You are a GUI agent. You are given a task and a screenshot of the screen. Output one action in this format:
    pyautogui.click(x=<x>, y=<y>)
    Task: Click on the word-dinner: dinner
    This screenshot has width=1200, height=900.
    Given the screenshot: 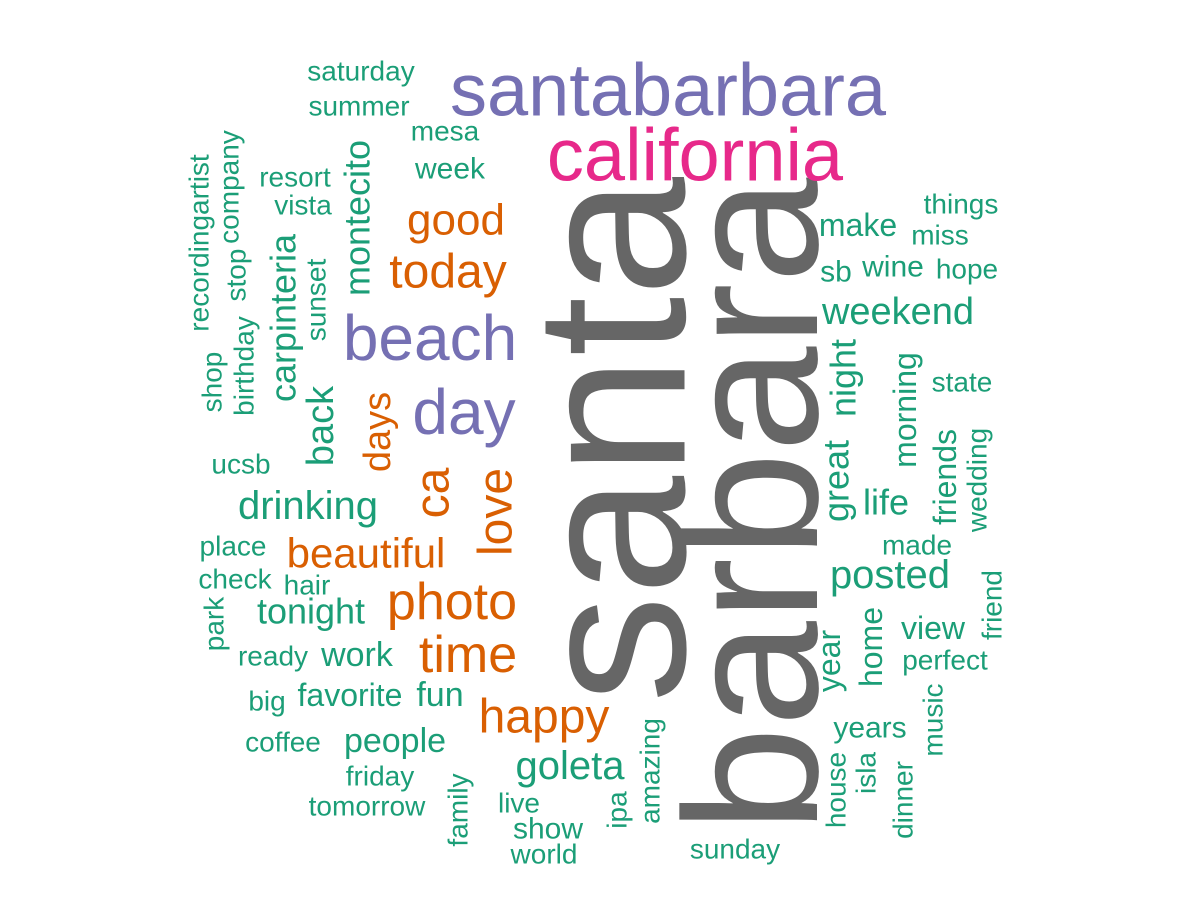 What is the action you would take?
    pyautogui.click(x=903, y=800)
    